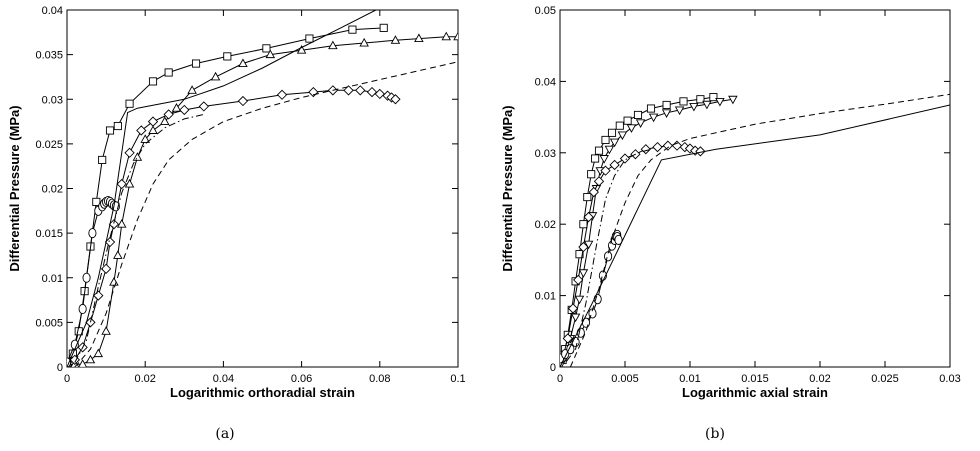 This screenshot has width=980, height=451. What do you see at coordinates (223, 379) in the screenshot?
I see `x-tick-label-a: 0.04` at bounding box center [223, 379].